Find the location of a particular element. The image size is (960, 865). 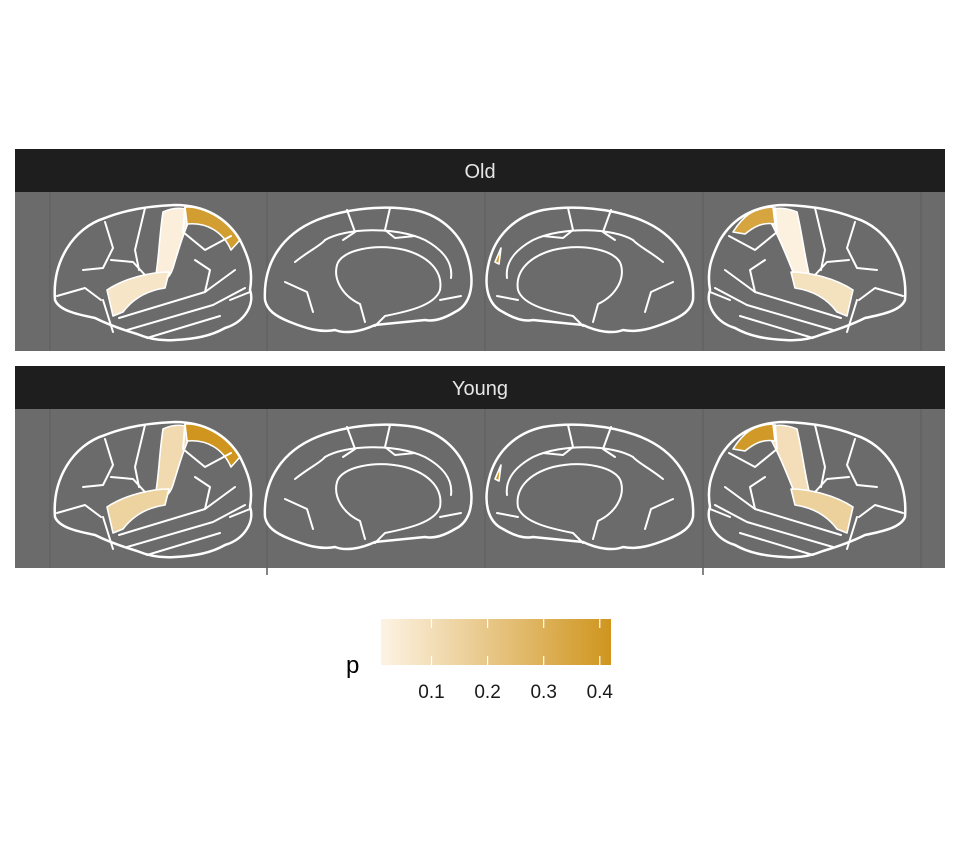

legend-tick-label: 0.3 is located at coordinates (543, 692).